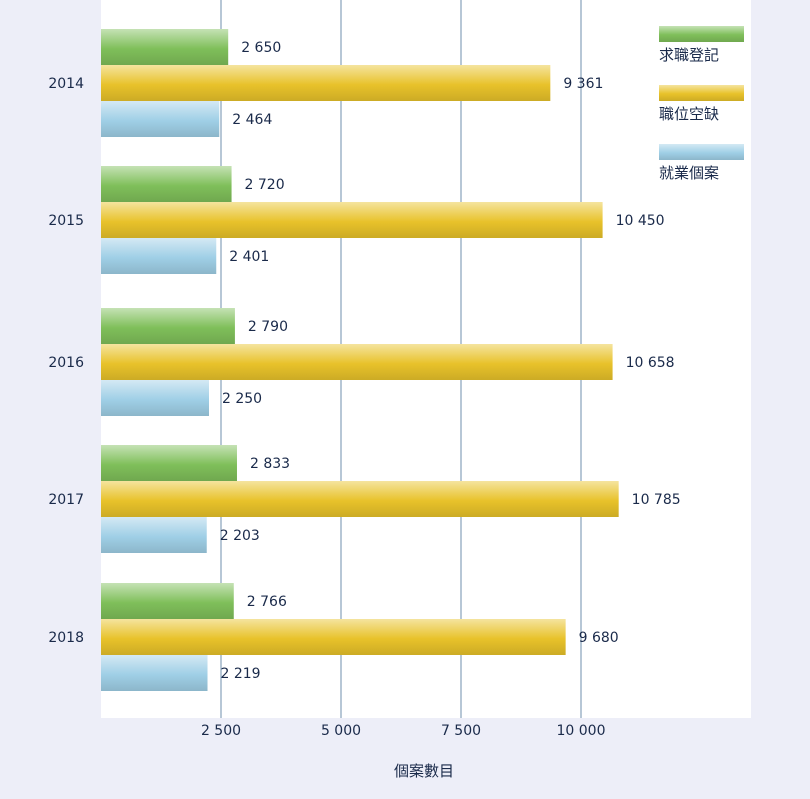  What do you see at coordinates (424, 771) in the screenshot?
I see `x-axis-title: 個案數目` at bounding box center [424, 771].